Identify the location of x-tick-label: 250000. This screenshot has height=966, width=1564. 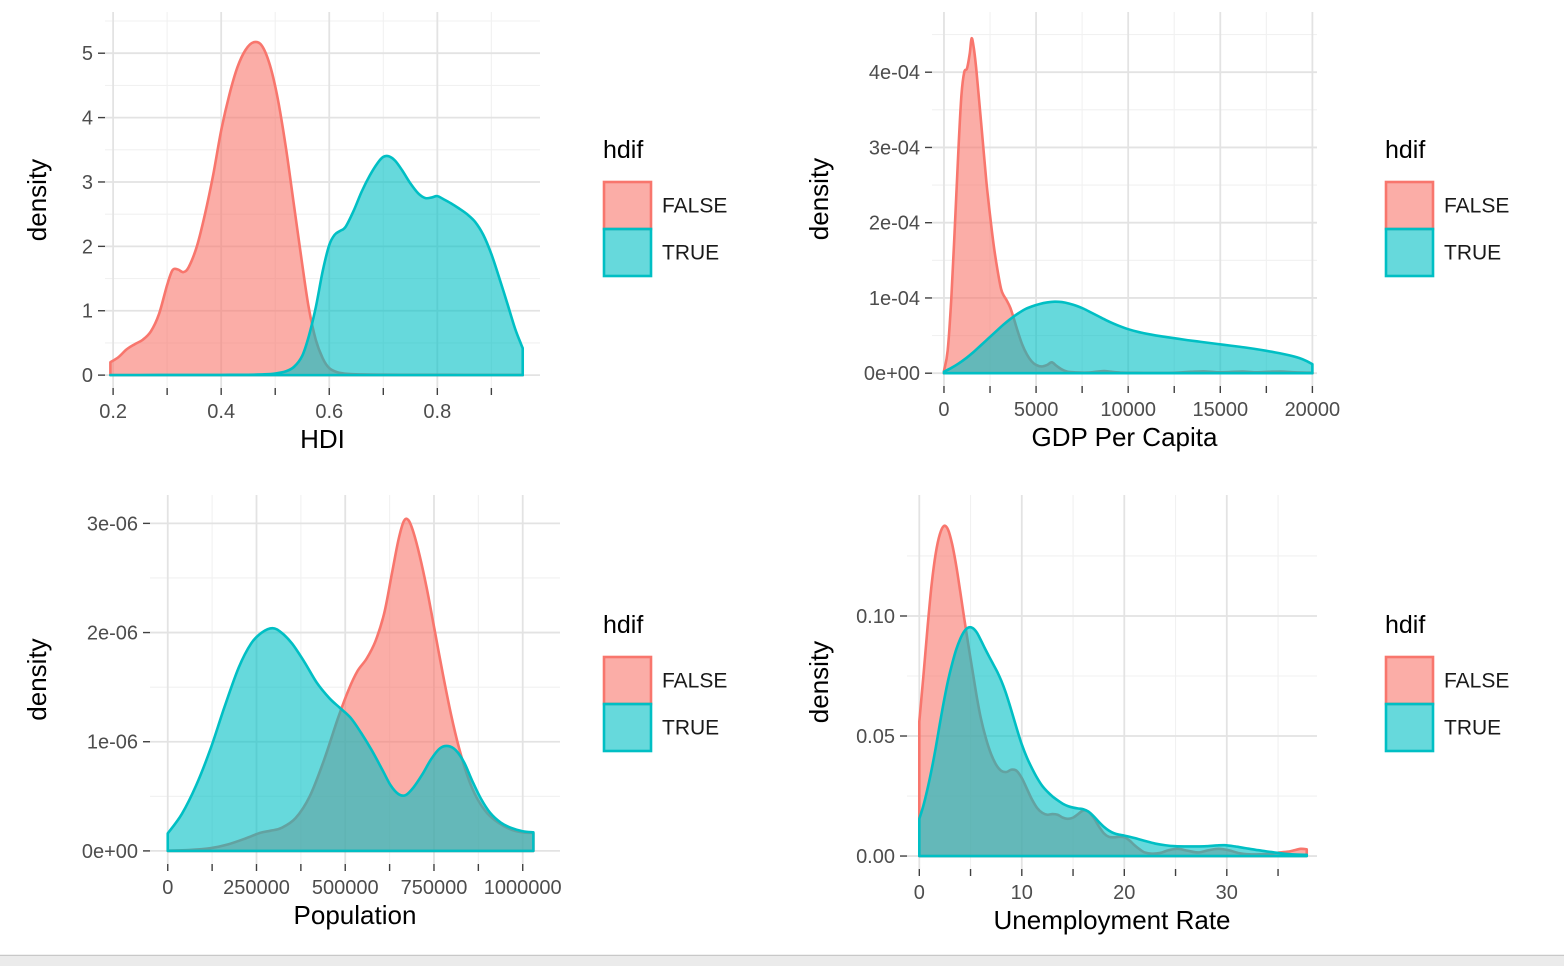
(256, 888).